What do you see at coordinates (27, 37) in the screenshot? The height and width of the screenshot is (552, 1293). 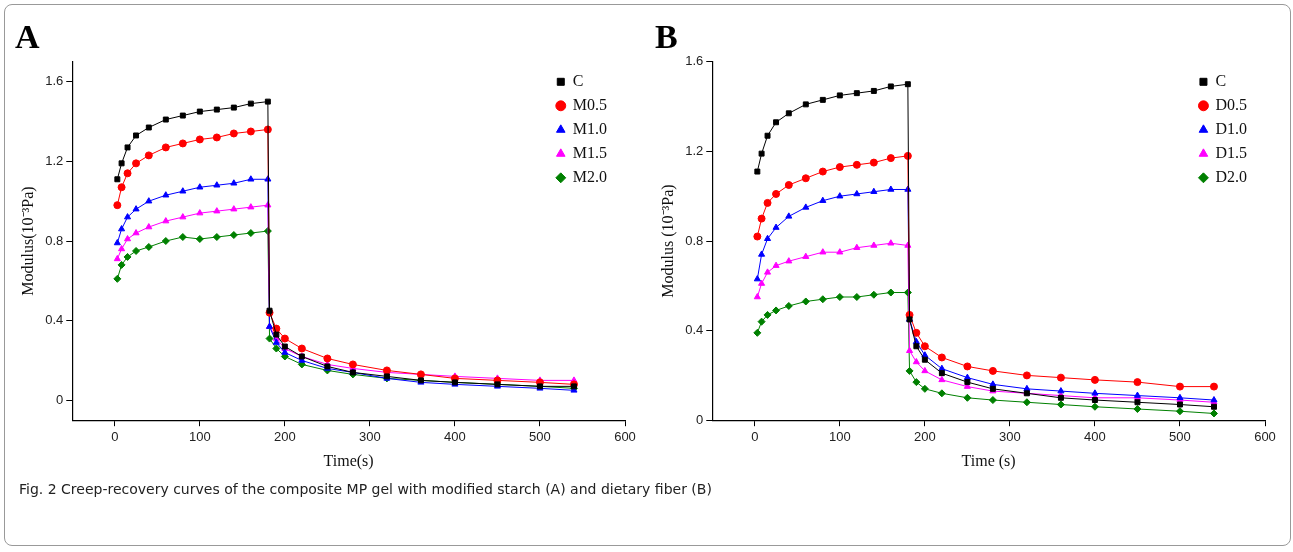 I see `chart-title: A` at bounding box center [27, 37].